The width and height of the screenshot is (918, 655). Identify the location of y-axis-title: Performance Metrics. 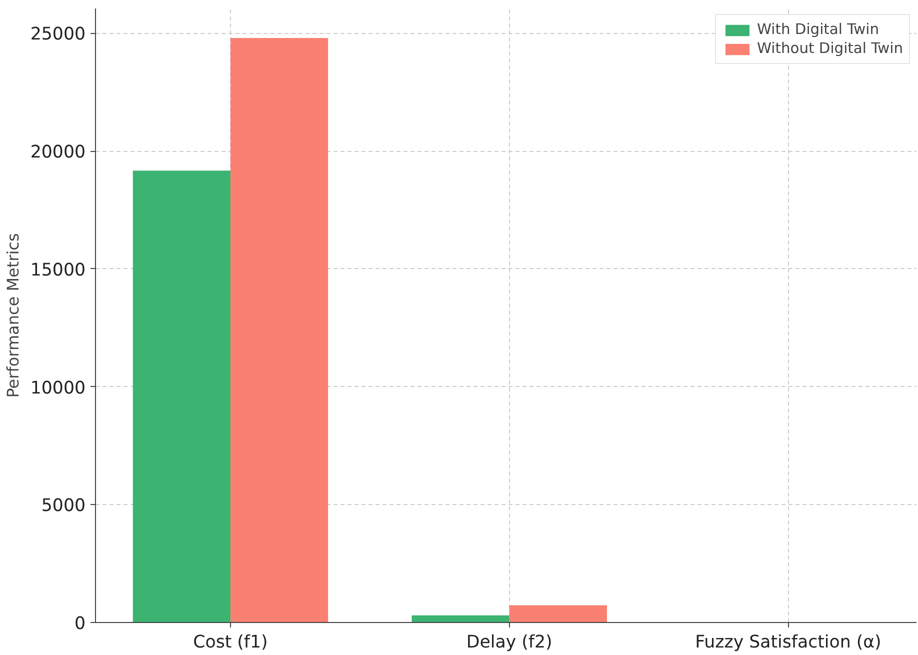
(12, 315).